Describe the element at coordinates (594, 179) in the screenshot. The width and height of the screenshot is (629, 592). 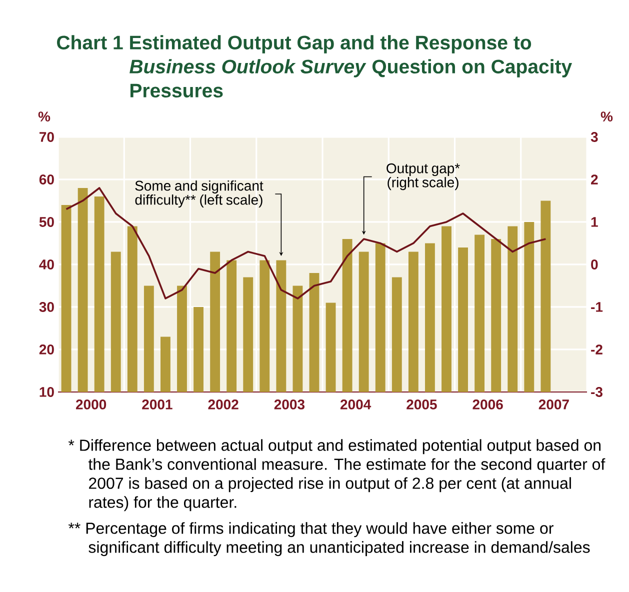
I see `y2-tick-label: 2` at that location.